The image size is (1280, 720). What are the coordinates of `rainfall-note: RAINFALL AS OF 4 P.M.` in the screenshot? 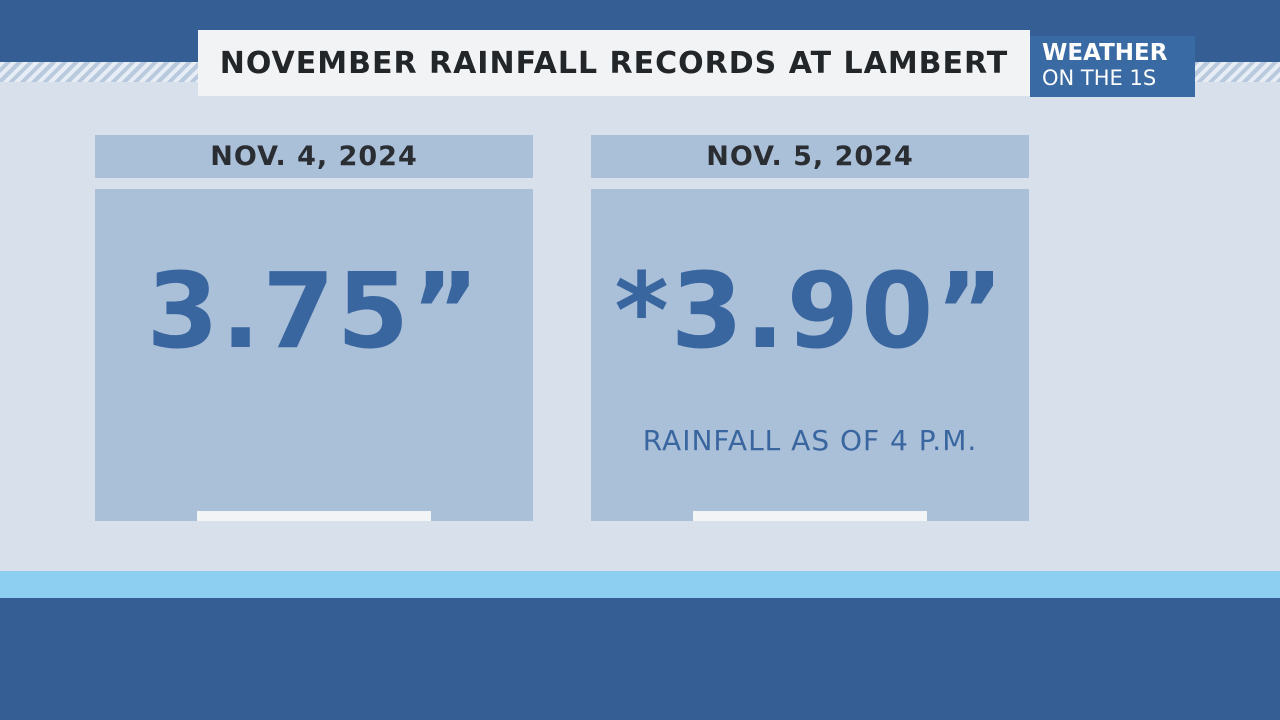 It's located at (810, 440).